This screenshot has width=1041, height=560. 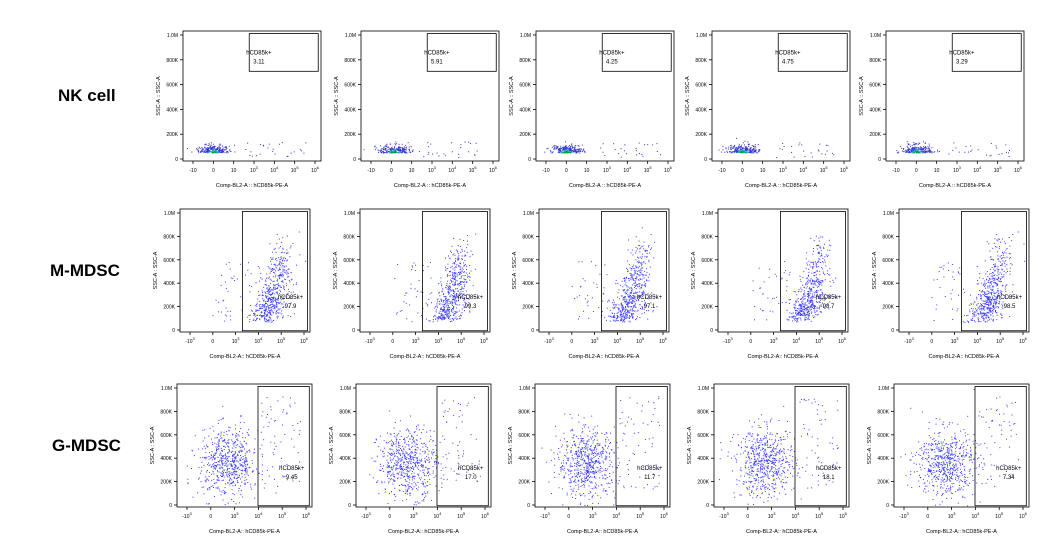 What do you see at coordinates (370, 171) in the screenshot?
I see `x-tick-label: -10` at bounding box center [370, 171].